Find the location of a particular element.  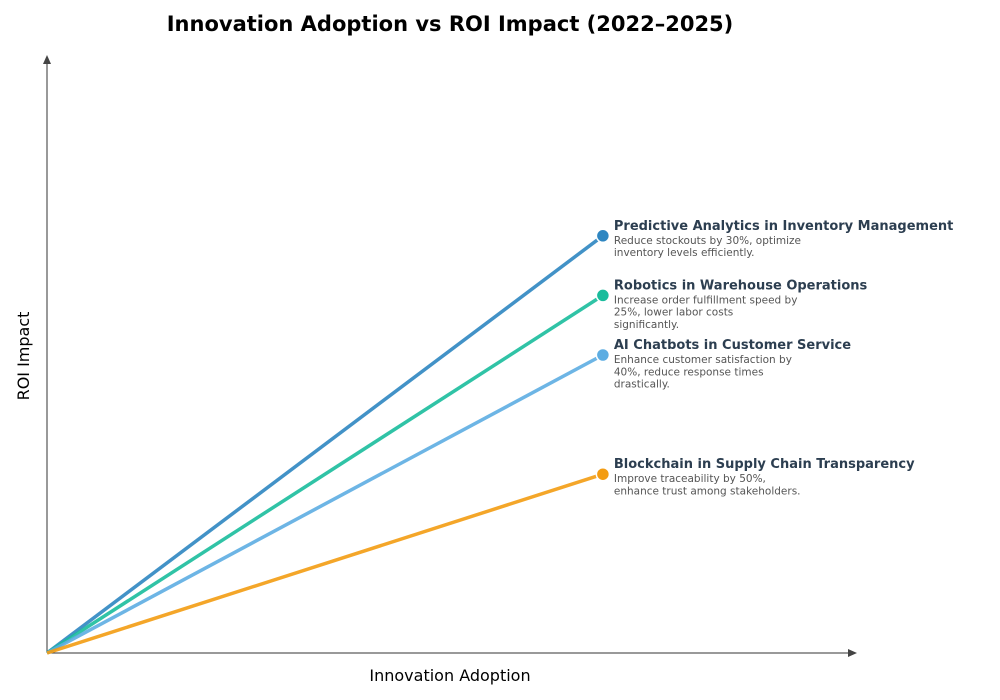

annotation-description-1: 25%, lower labor costs is located at coordinates (673, 313).